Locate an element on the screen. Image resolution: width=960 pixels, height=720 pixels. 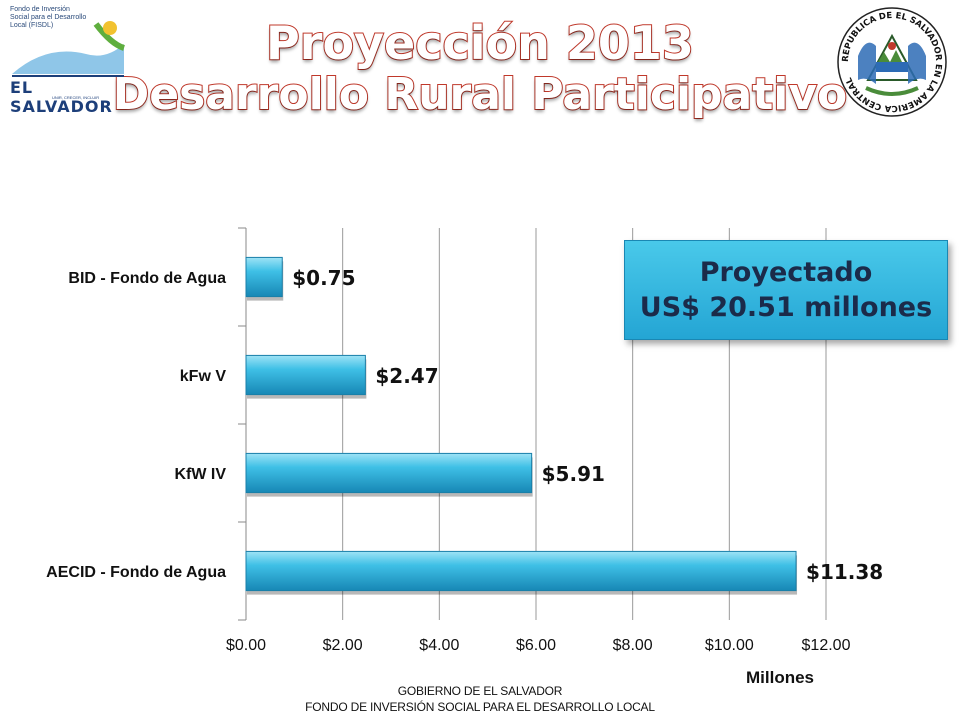
projected-total-callout: Proyectado US$ 20.51 millones is located at coordinates (786, 290).